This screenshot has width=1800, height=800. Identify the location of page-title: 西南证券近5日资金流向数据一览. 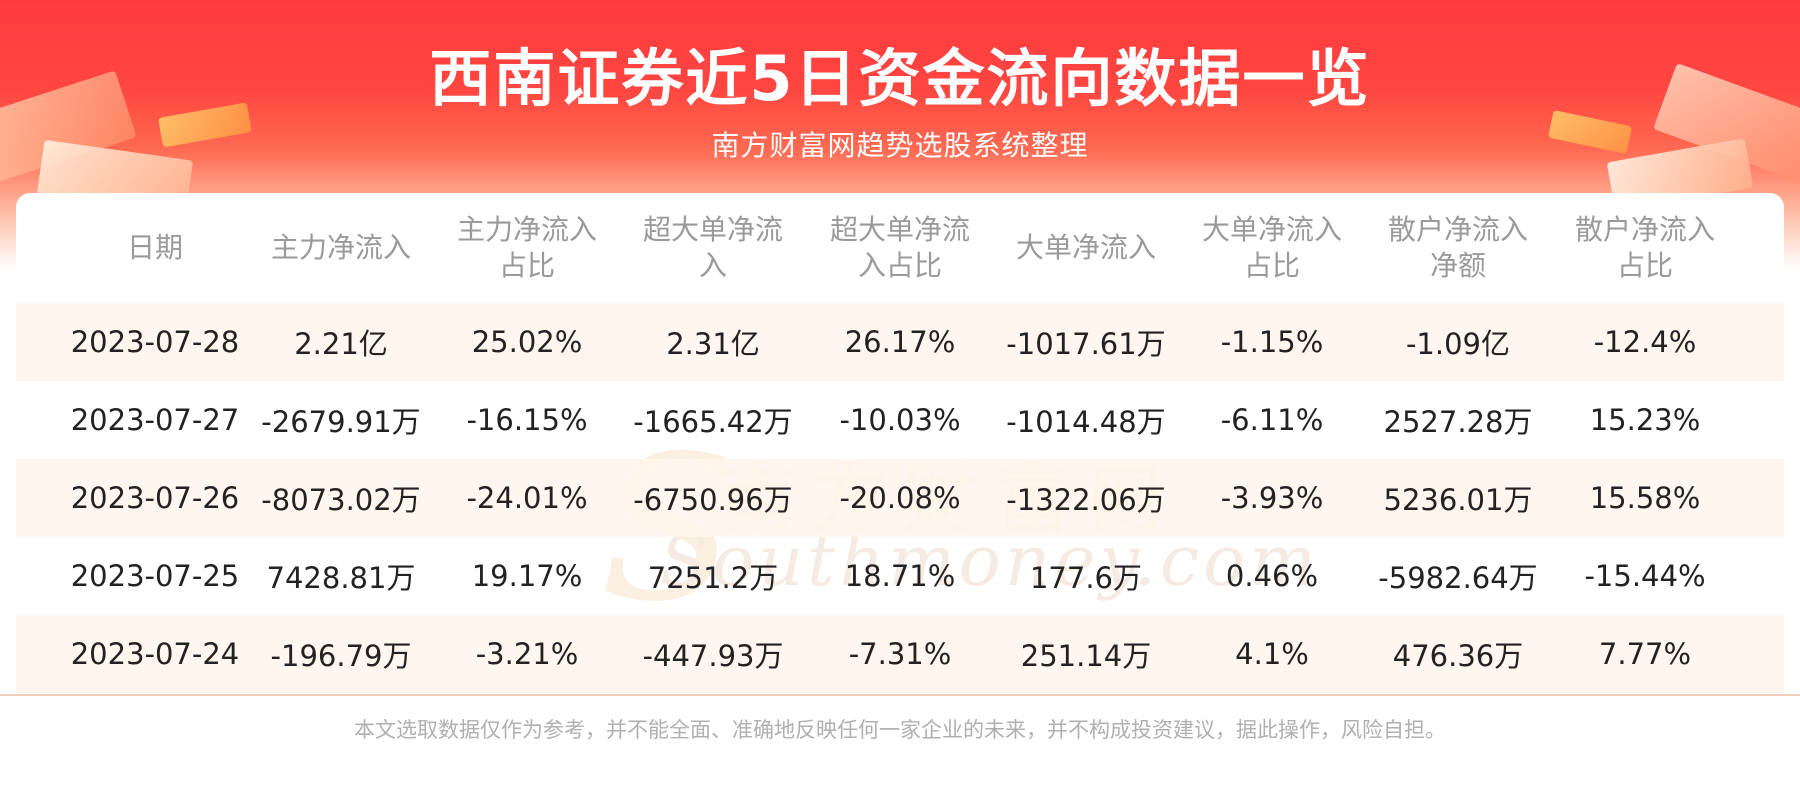
(900, 78).